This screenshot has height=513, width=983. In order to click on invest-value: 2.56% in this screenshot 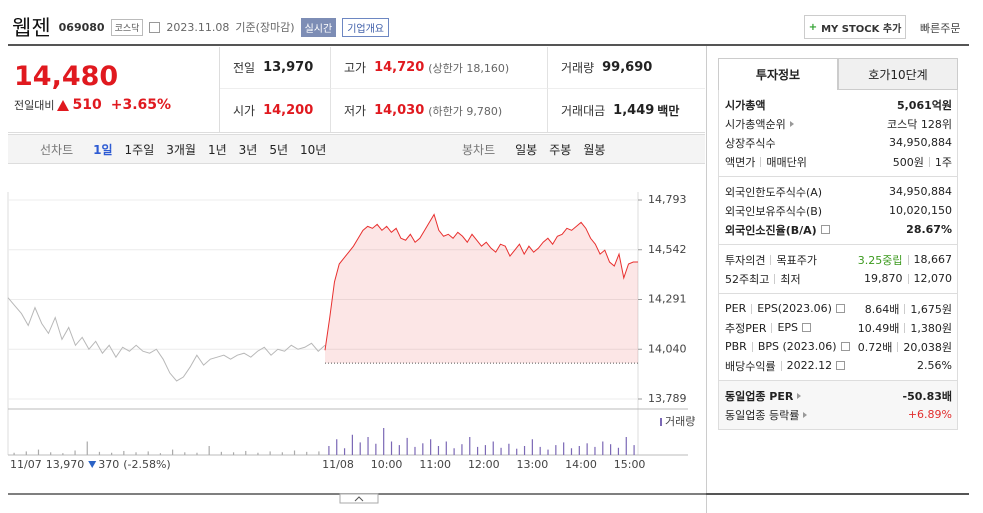, I will do `click(934, 365)`.